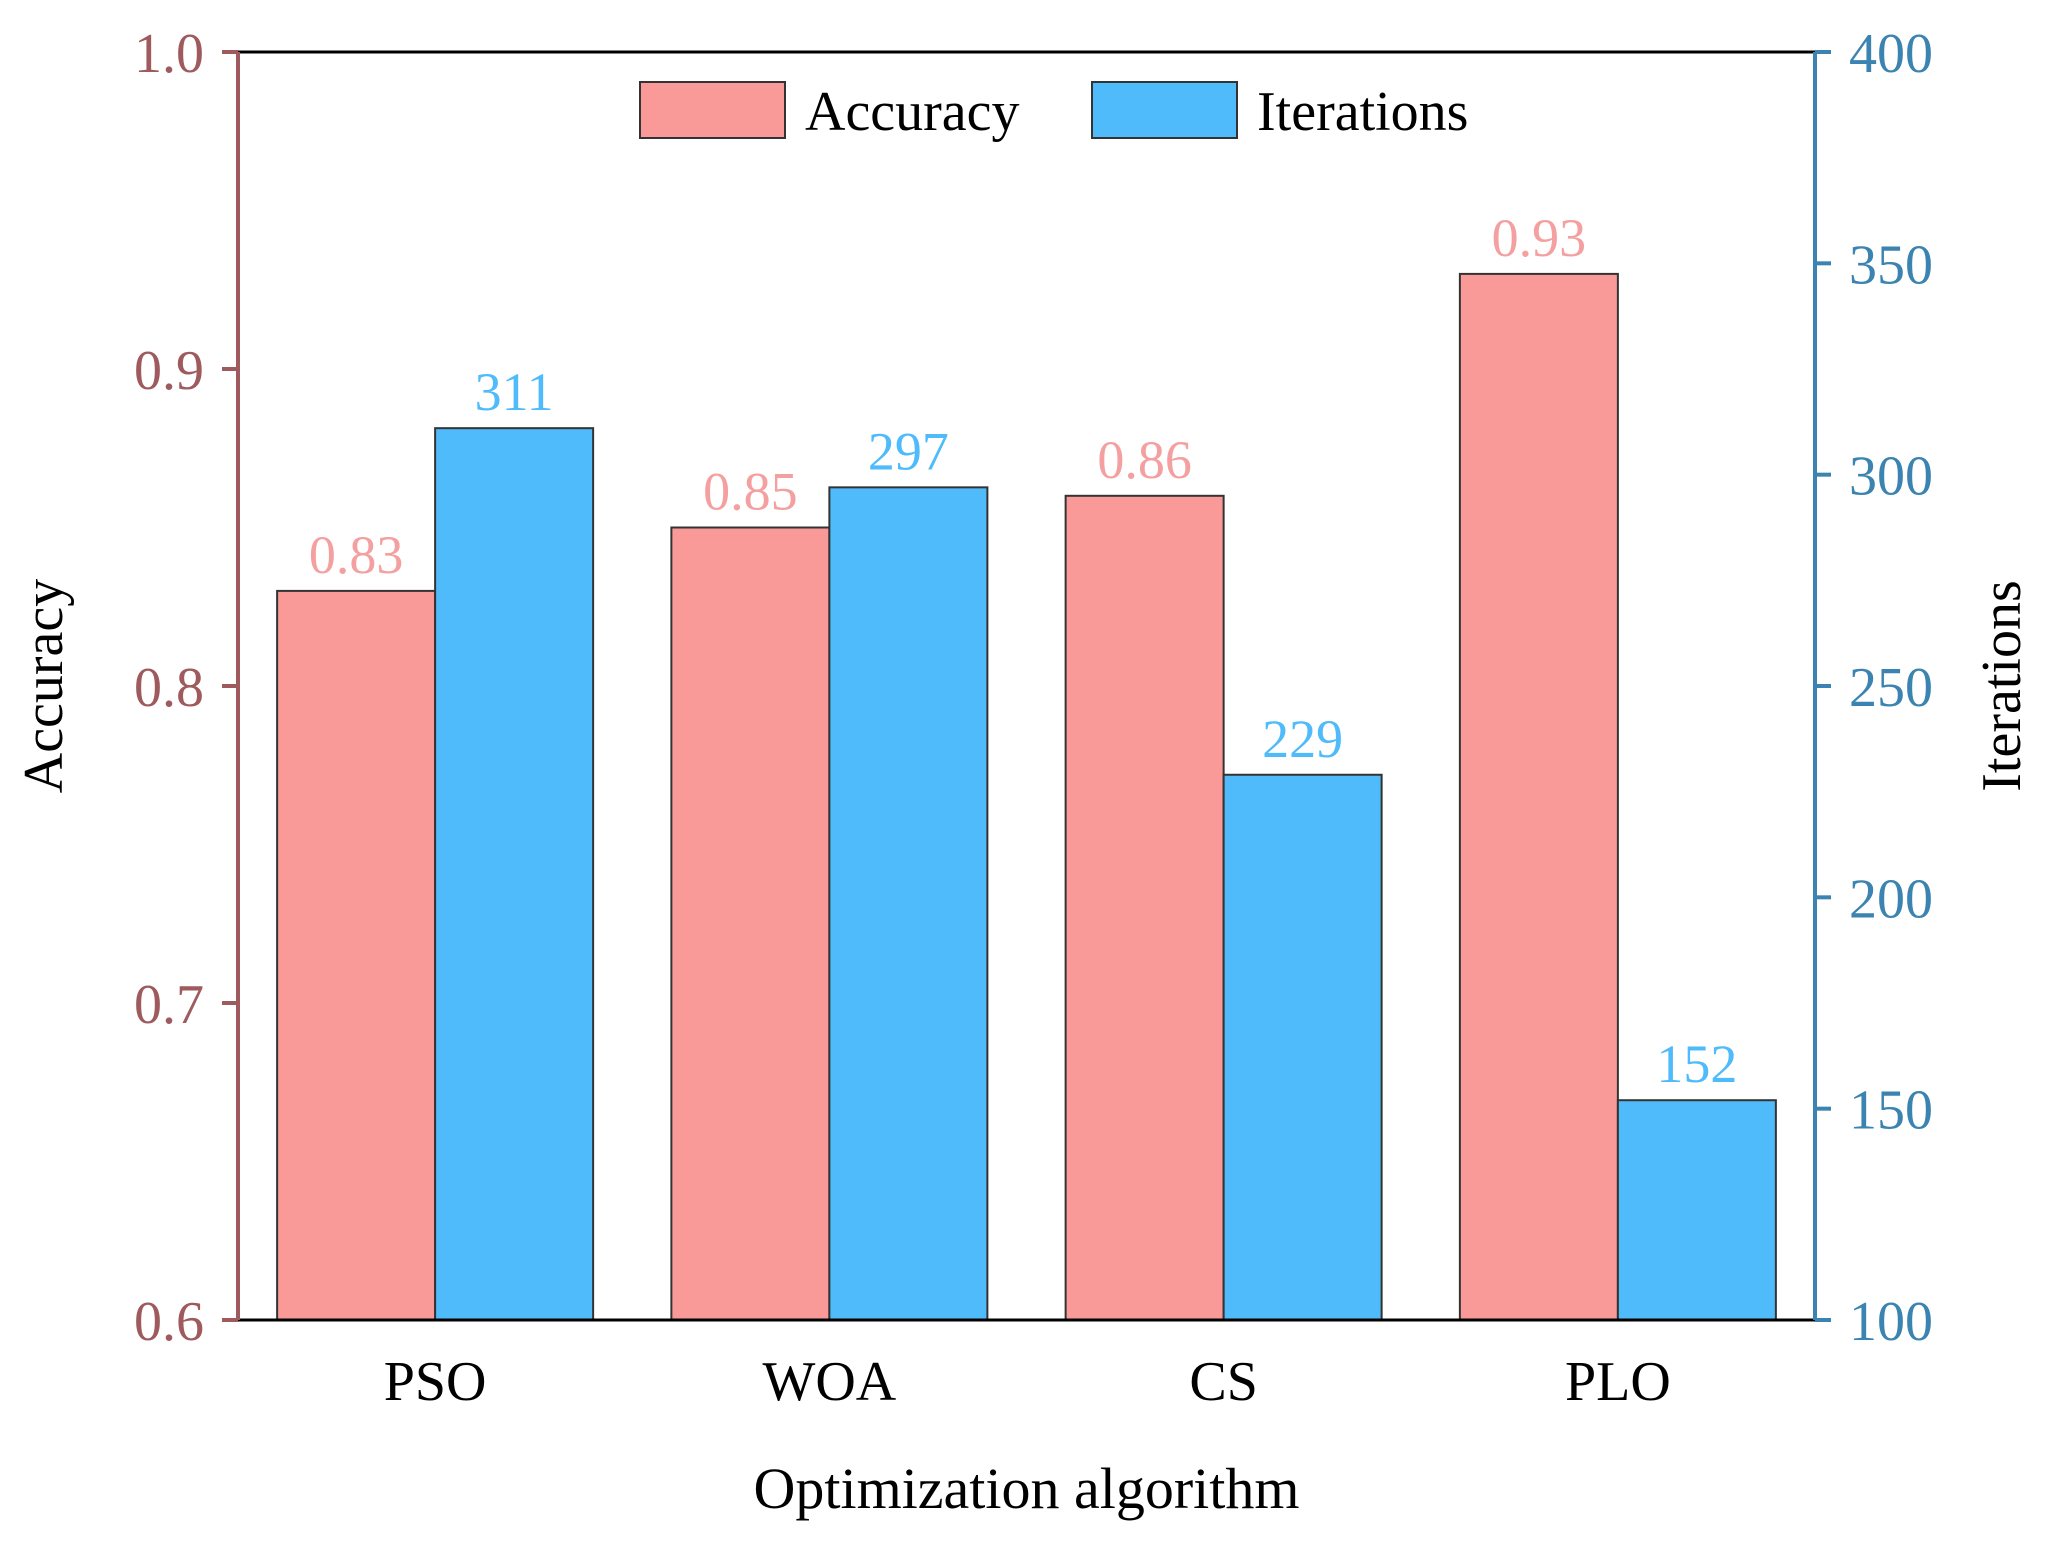 The image size is (2055, 1542). Describe the element at coordinates (1891, 477) in the screenshot. I see `y-right-tick-label: 300` at that location.